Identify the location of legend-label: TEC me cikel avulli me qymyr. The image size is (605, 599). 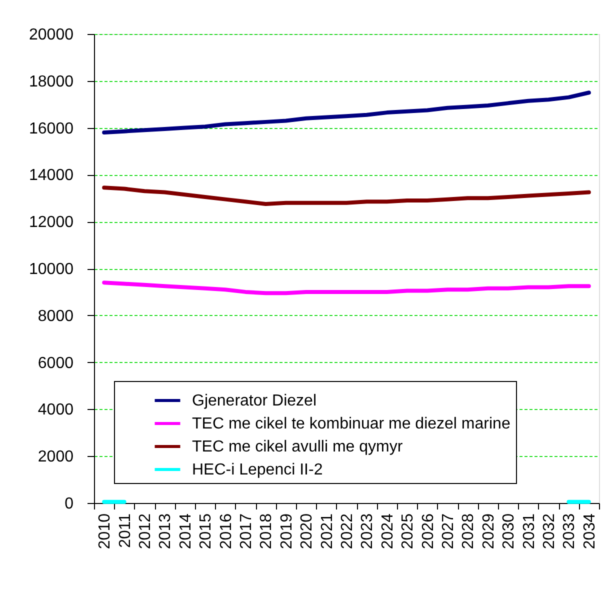
(298, 447).